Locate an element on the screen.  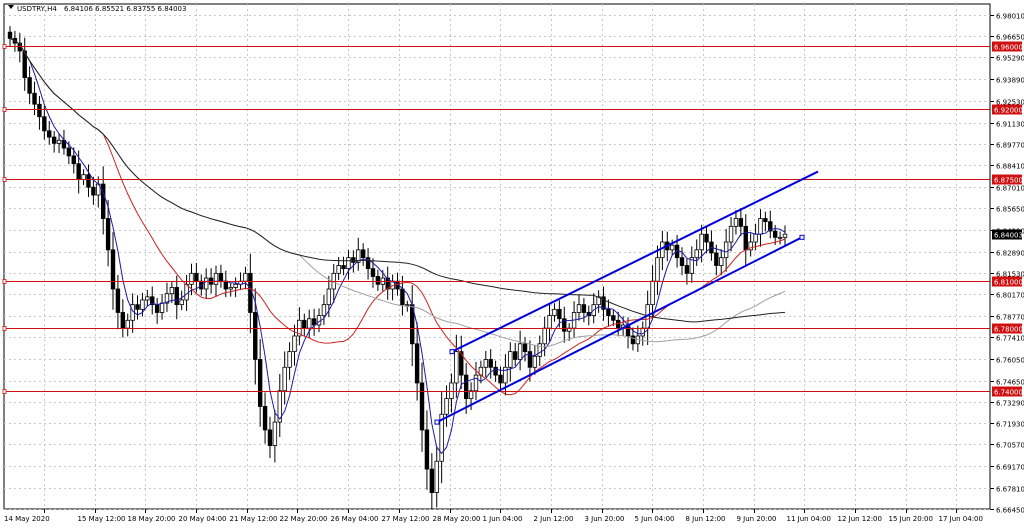
y-tick-label: 6.76050 is located at coordinates (1010, 361).